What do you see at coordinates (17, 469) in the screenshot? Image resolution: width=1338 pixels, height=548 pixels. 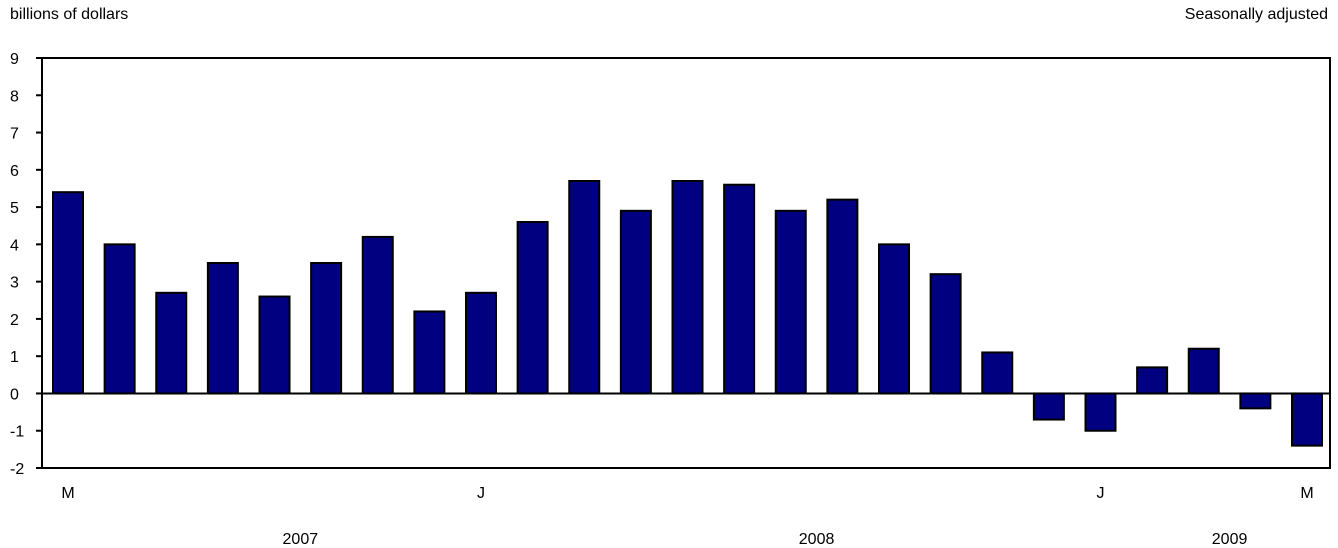 I see `y-tick-label: -2` at bounding box center [17, 469].